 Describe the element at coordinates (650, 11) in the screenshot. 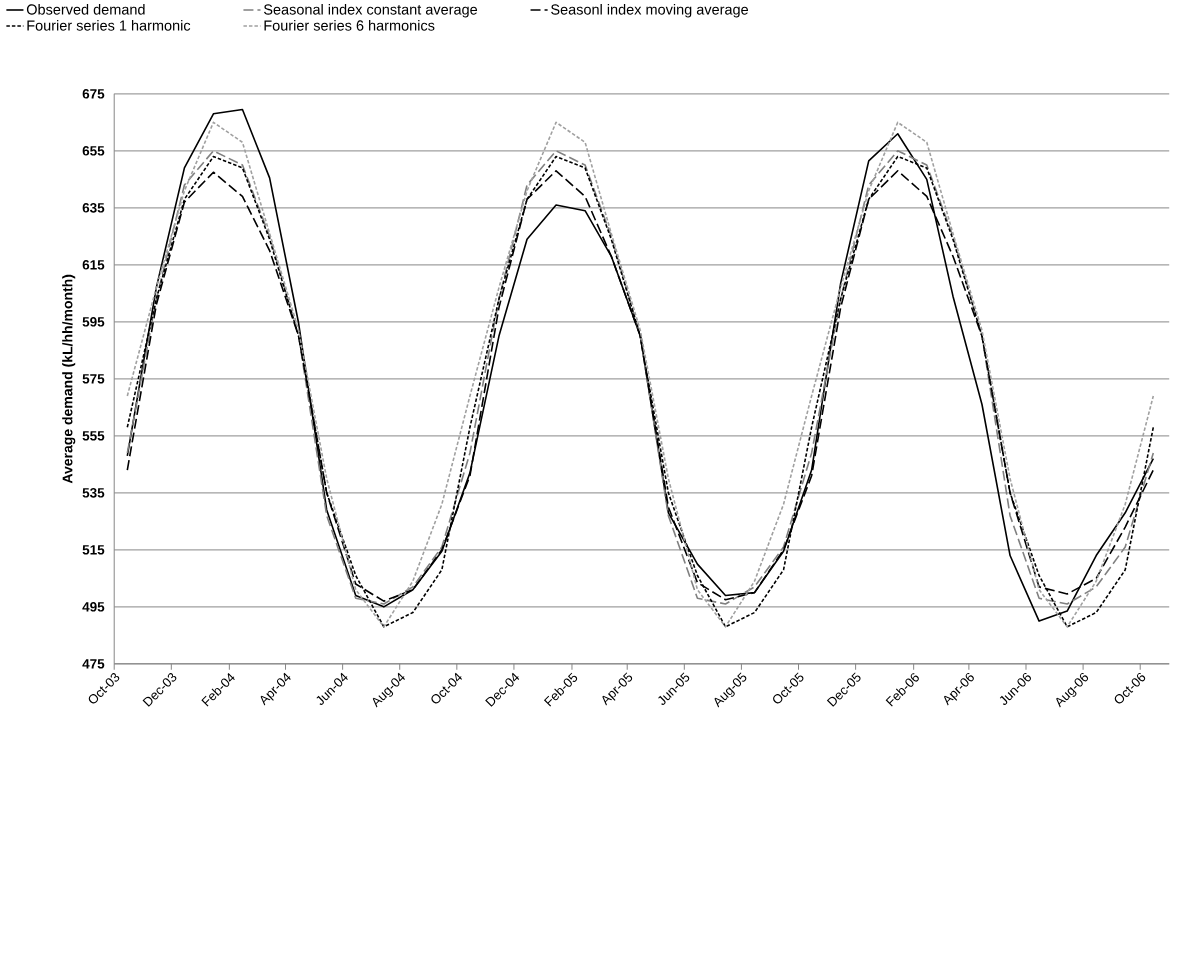

I see `legend-label: Seasonl index moving average` at that location.